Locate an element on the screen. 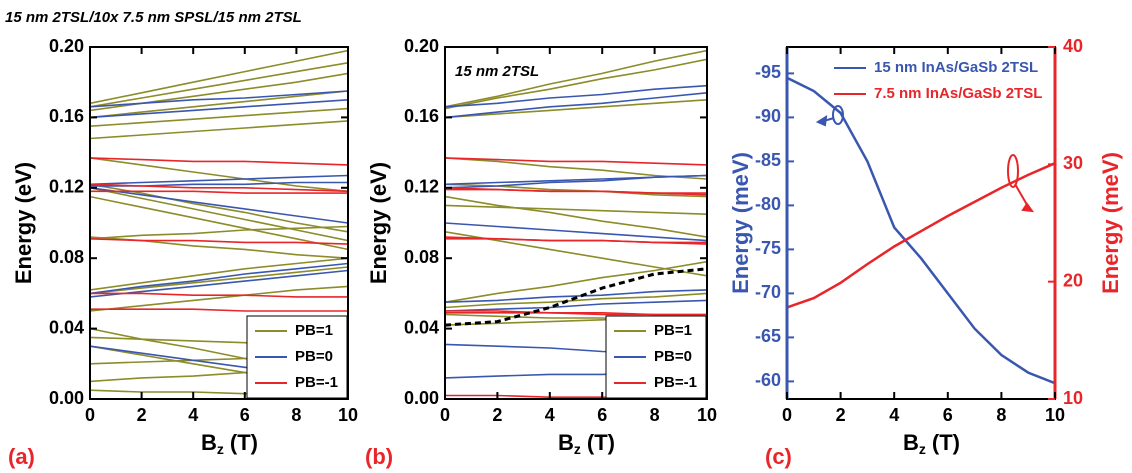  chart-title: 15 nm 2TSL is located at coordinates (497, 71).